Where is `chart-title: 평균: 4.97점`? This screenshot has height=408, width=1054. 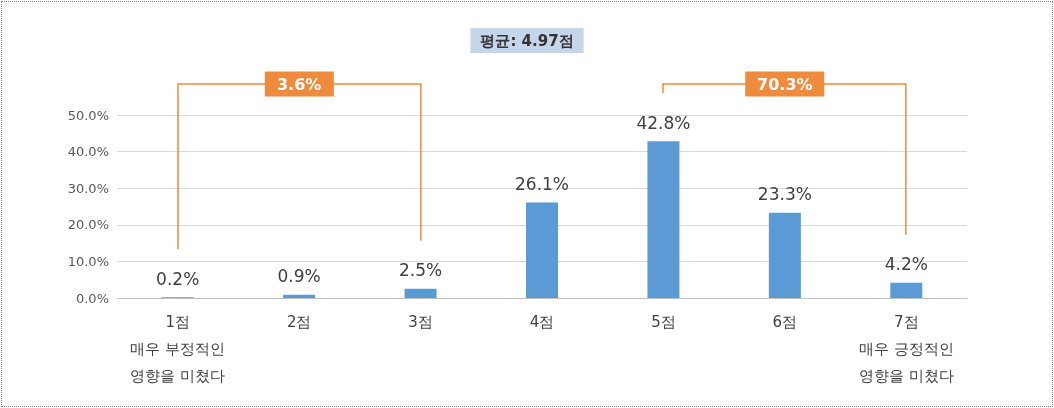
chart-title: 평균: 4.97점 is located at coordinates (527, 40).